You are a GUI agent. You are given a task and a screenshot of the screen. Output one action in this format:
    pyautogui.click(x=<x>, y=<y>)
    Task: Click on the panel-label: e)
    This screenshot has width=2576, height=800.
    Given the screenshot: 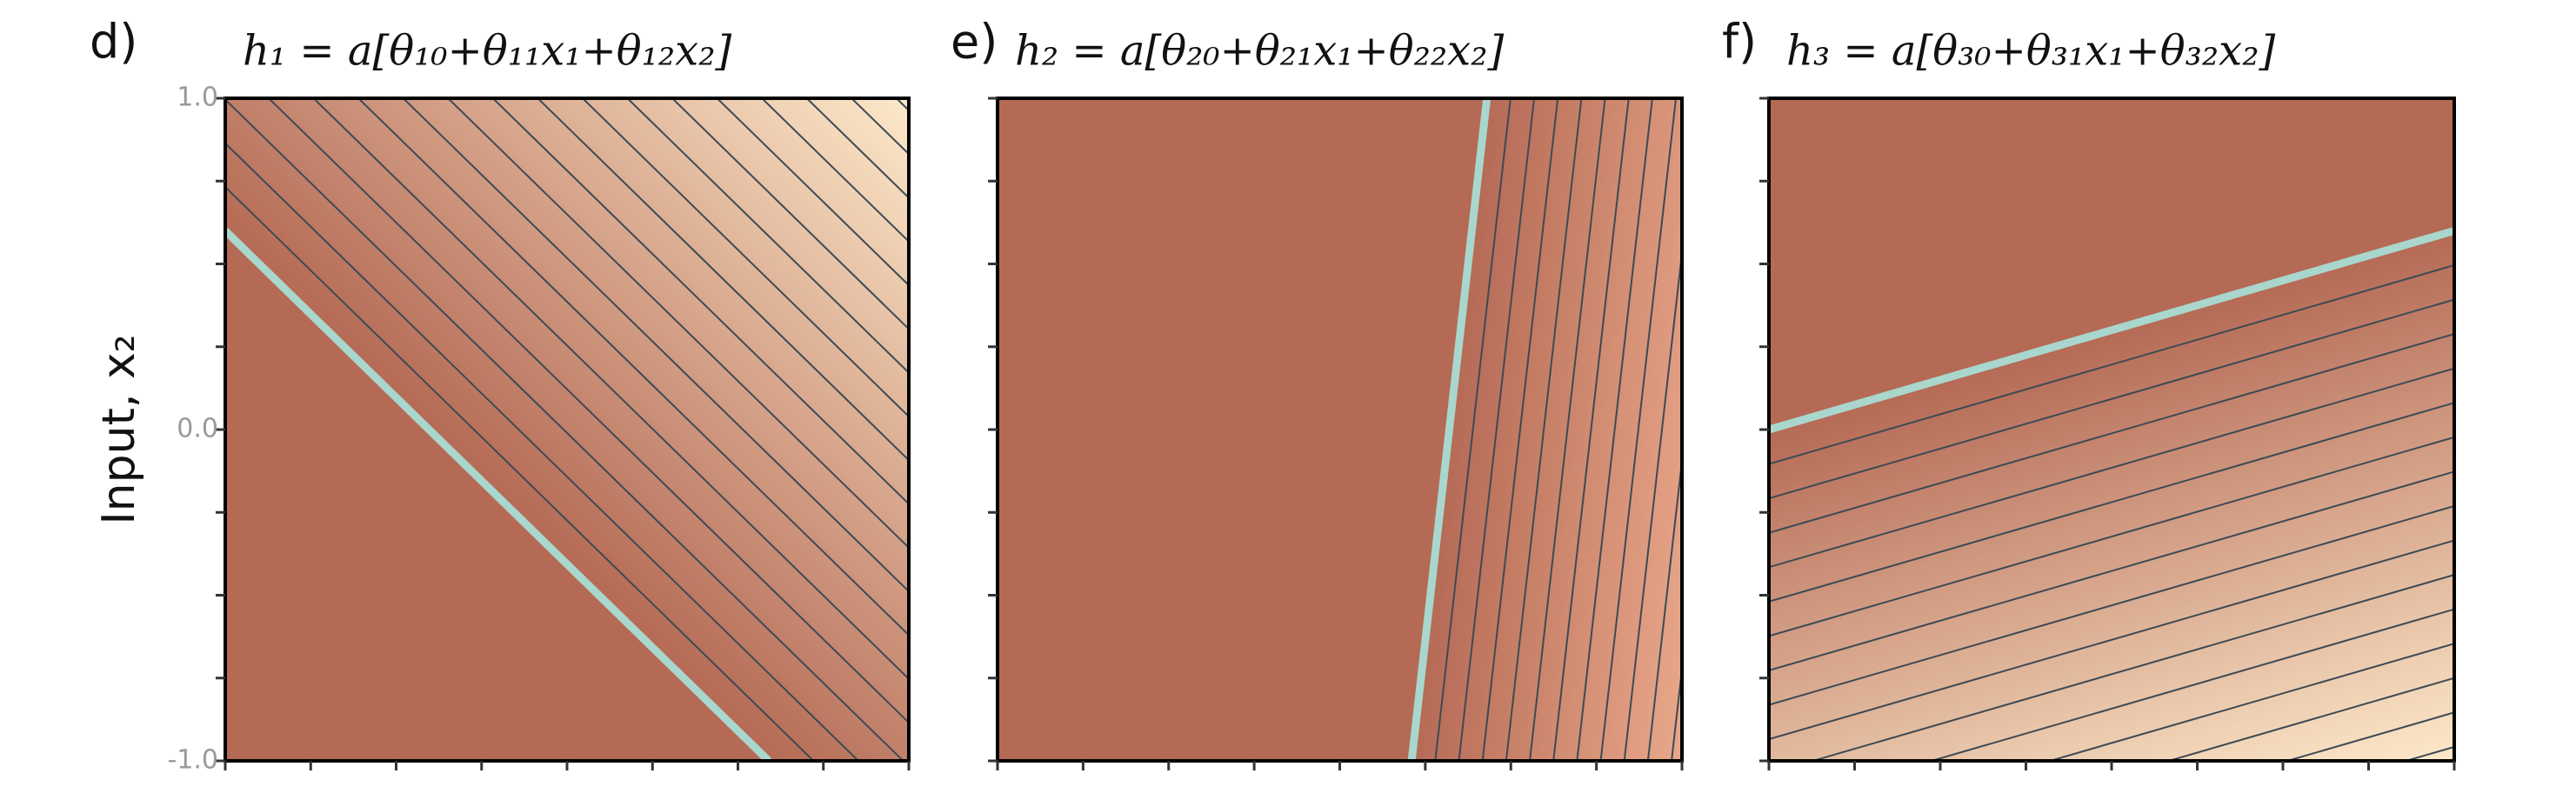 What is the action you would take?
    pyautogui.click(x=974, y=42)
    